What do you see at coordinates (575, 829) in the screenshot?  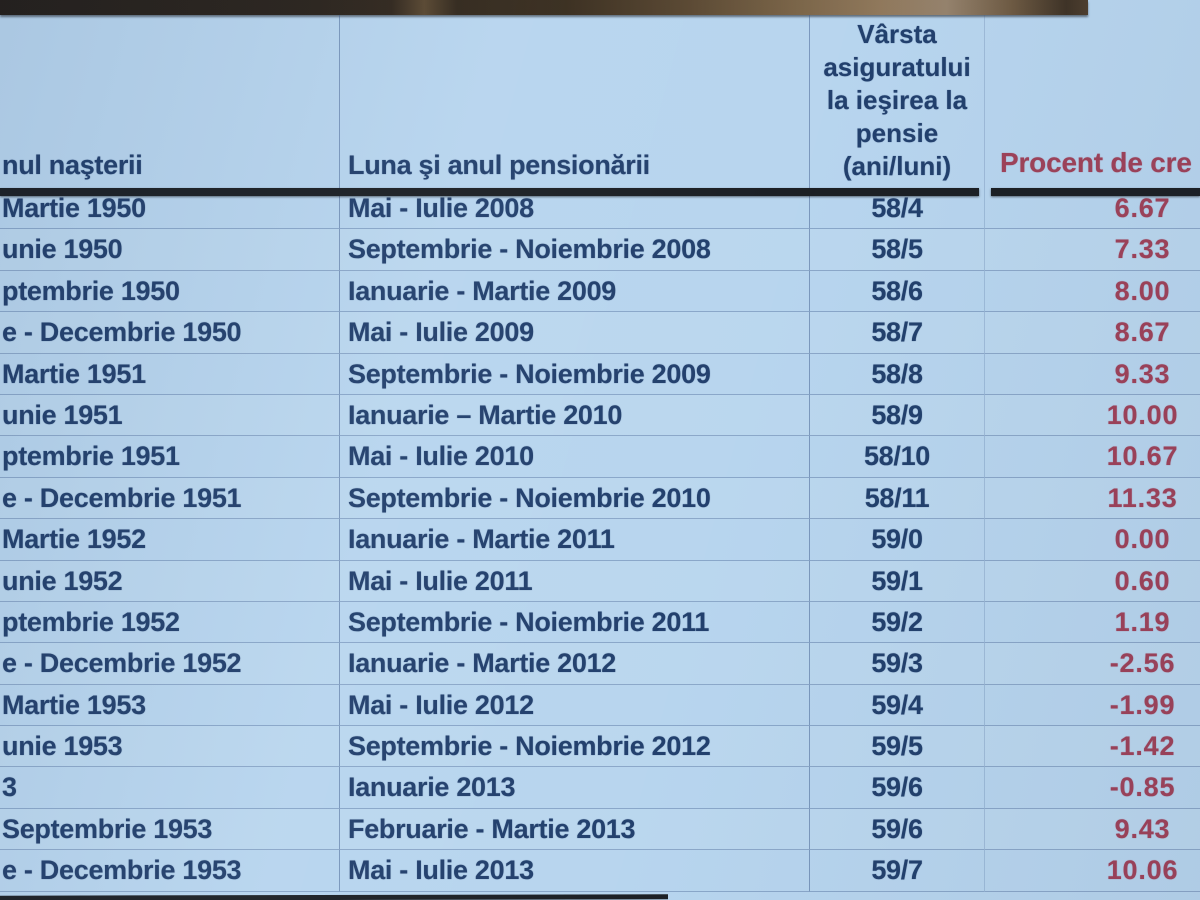 I see `retirement-cell: Februarie - Martie 2013` at bounding box center [575, 829].